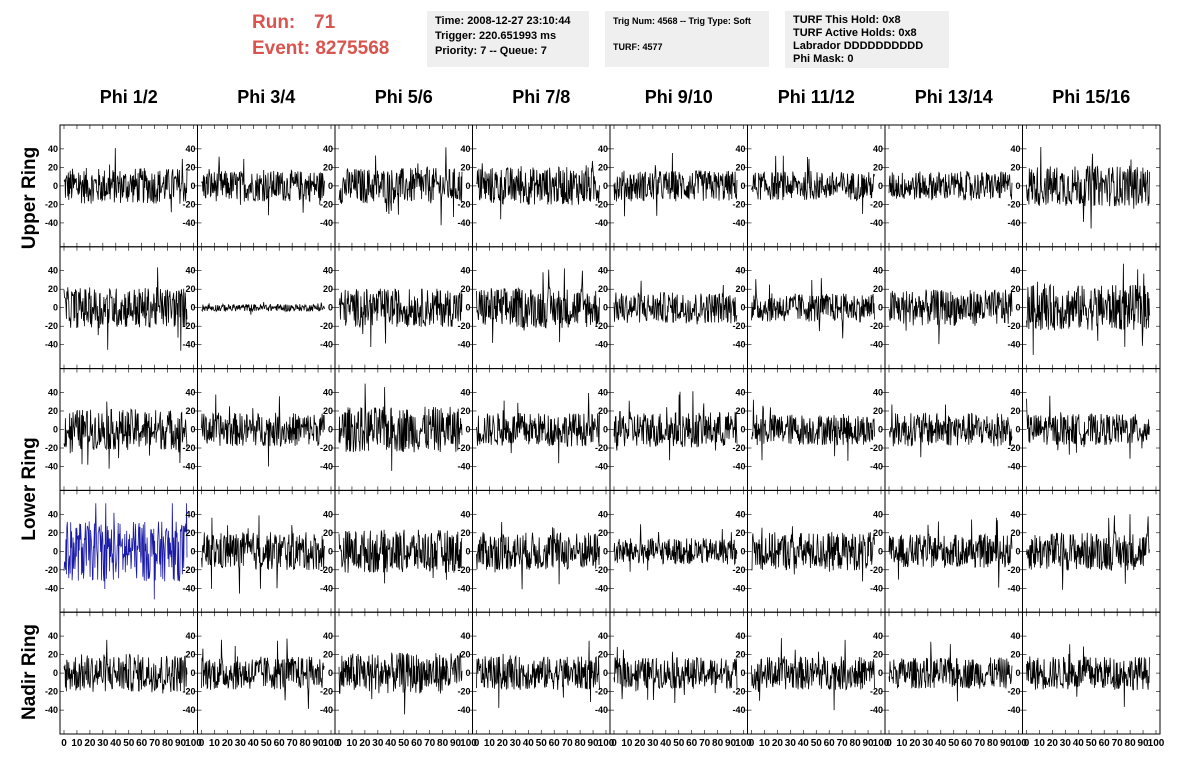 The height and width of the screenshot is (772, 1196). I want to click on trigger-line: Trigger: 220.651993 ms, so click(496, 36).